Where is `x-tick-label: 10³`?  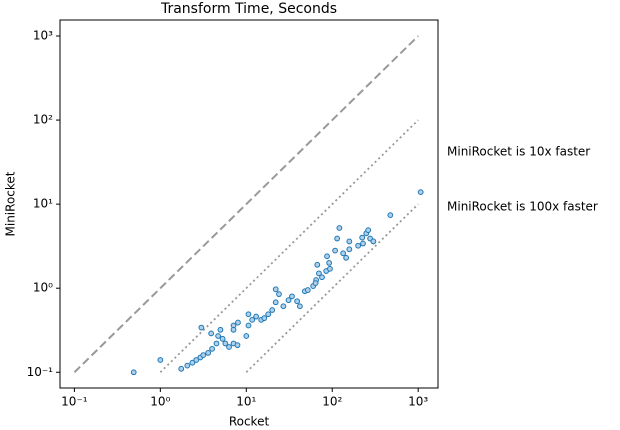 x-tick-label: 10³ is located at coordinates (418, 402).